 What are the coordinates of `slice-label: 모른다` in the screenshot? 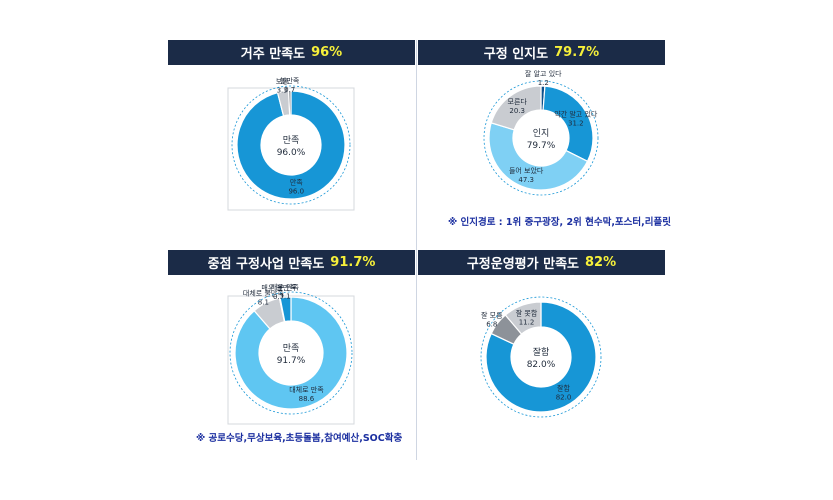 It's located at (518, 101).